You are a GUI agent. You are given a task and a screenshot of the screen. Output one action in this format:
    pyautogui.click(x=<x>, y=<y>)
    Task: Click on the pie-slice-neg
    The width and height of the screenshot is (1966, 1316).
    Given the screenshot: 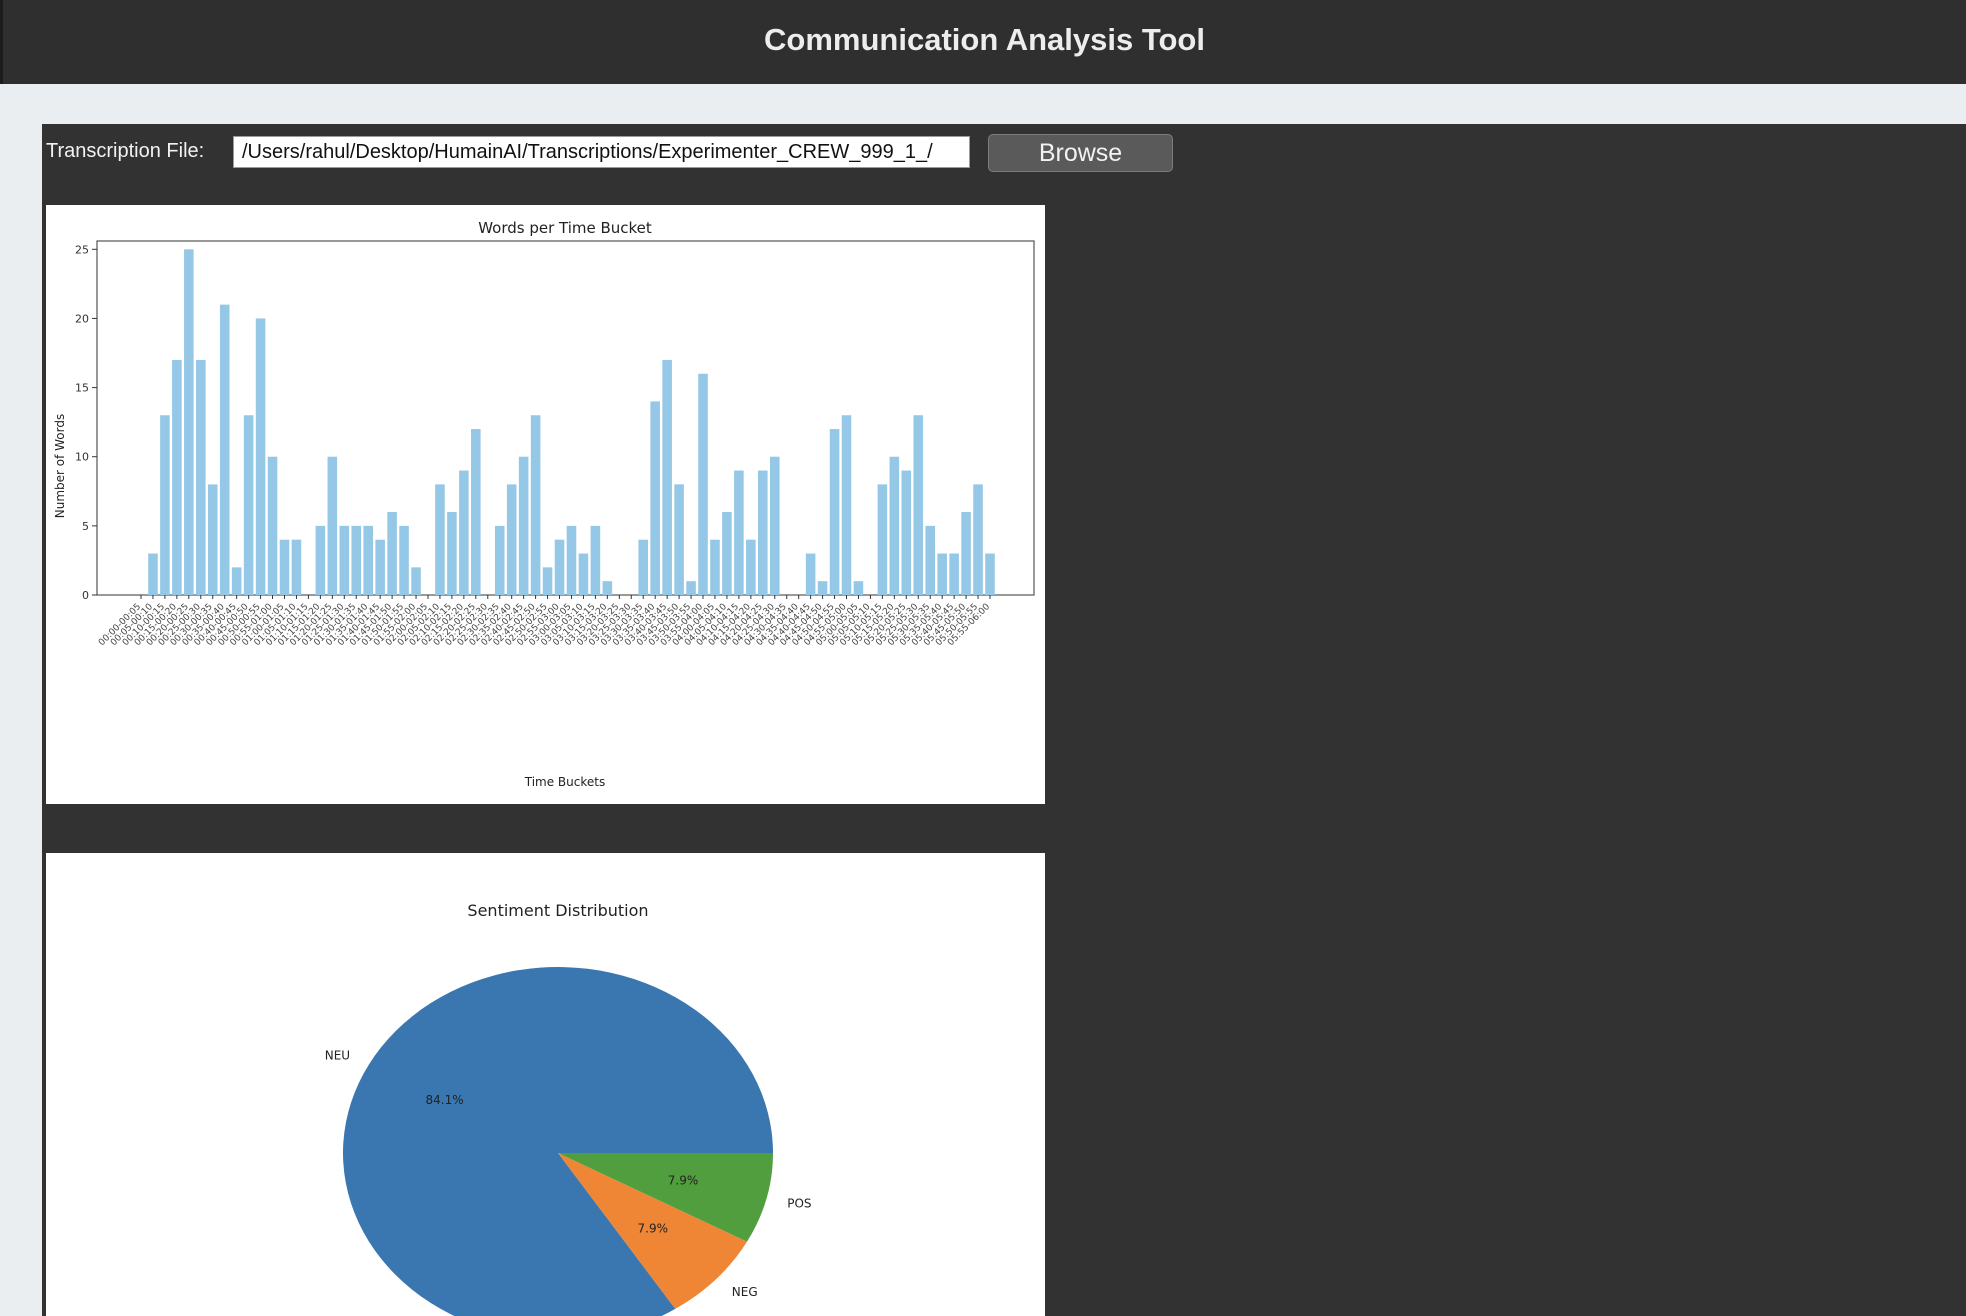 What is the action you would take?
    pyautogui.click(x=653, y=1231)
    